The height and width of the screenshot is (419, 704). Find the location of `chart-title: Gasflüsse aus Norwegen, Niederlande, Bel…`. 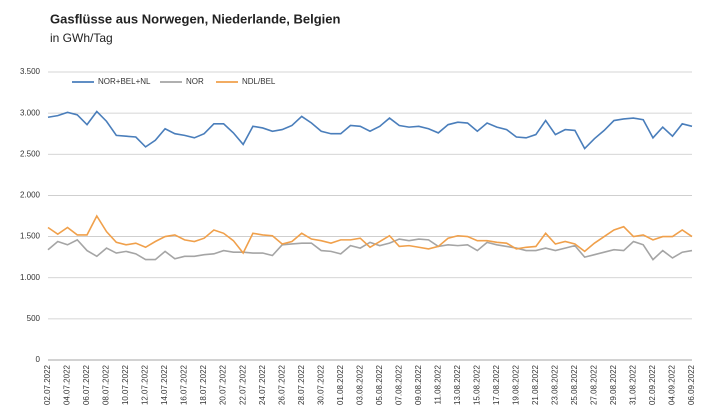

chart-title: Gasflüsse aus Norwegen, Niederlande, Bel… is located at coordinates (195, 18).